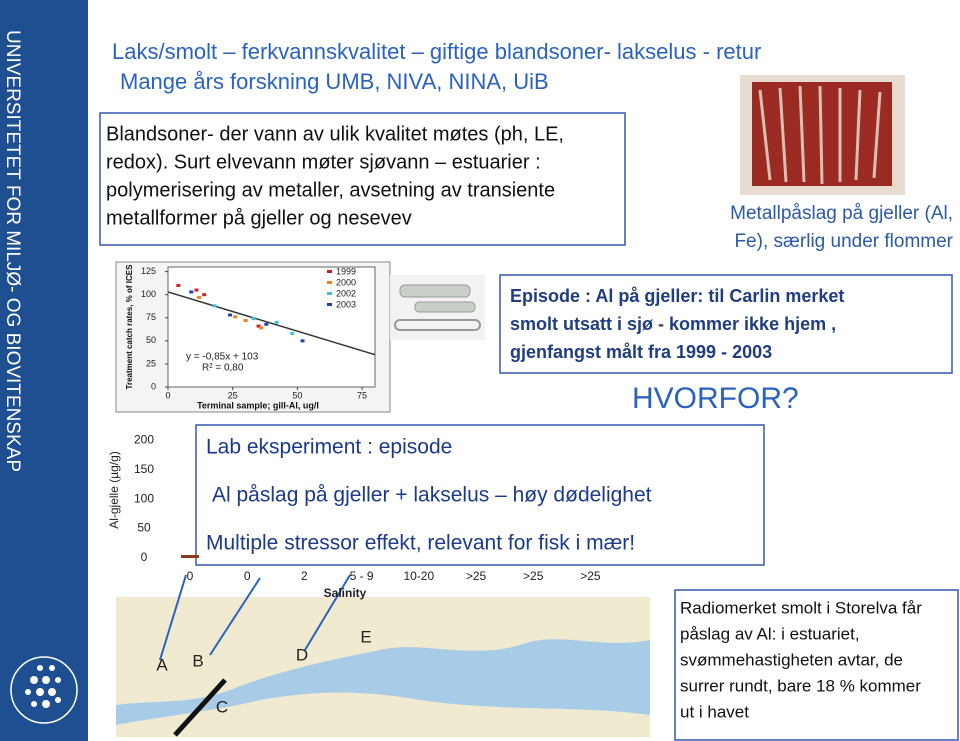 The height and width of the screenshot is (741, 960). What do you see at coordinates (801, 607) in the screenshot?
I see `radio-line: Radiomerket smolt i Storelva får` at bounding box center [801, 607].